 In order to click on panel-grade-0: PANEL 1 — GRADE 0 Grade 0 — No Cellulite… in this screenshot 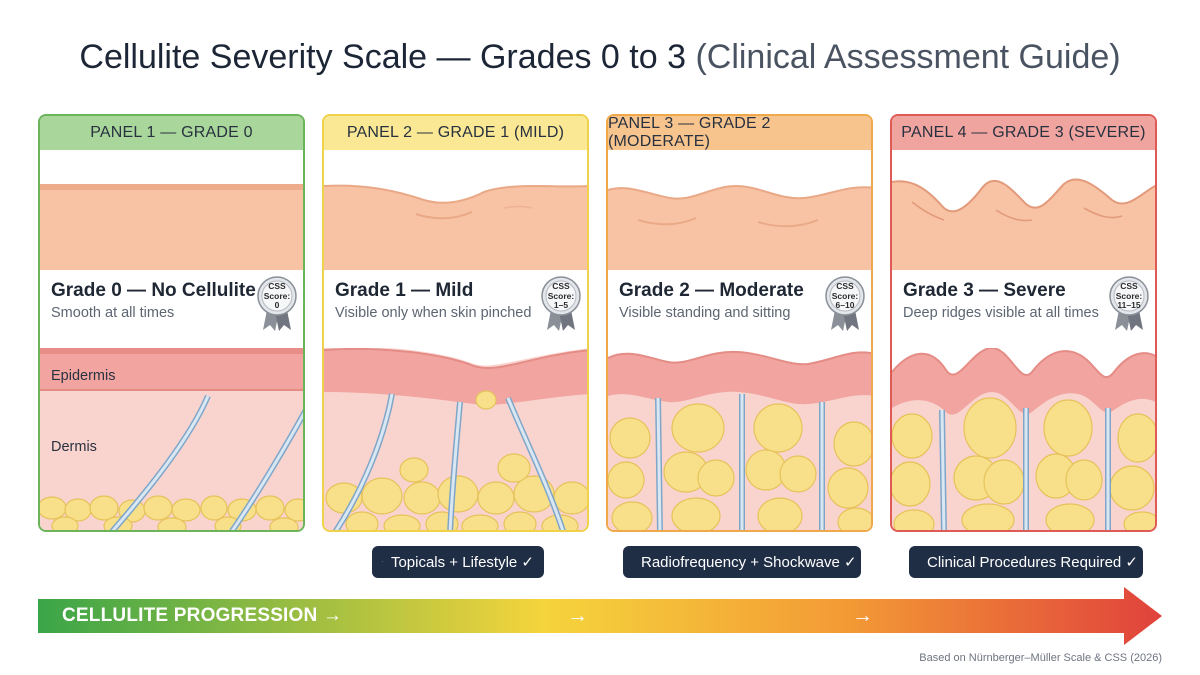, I will do `click(171, 323)`.